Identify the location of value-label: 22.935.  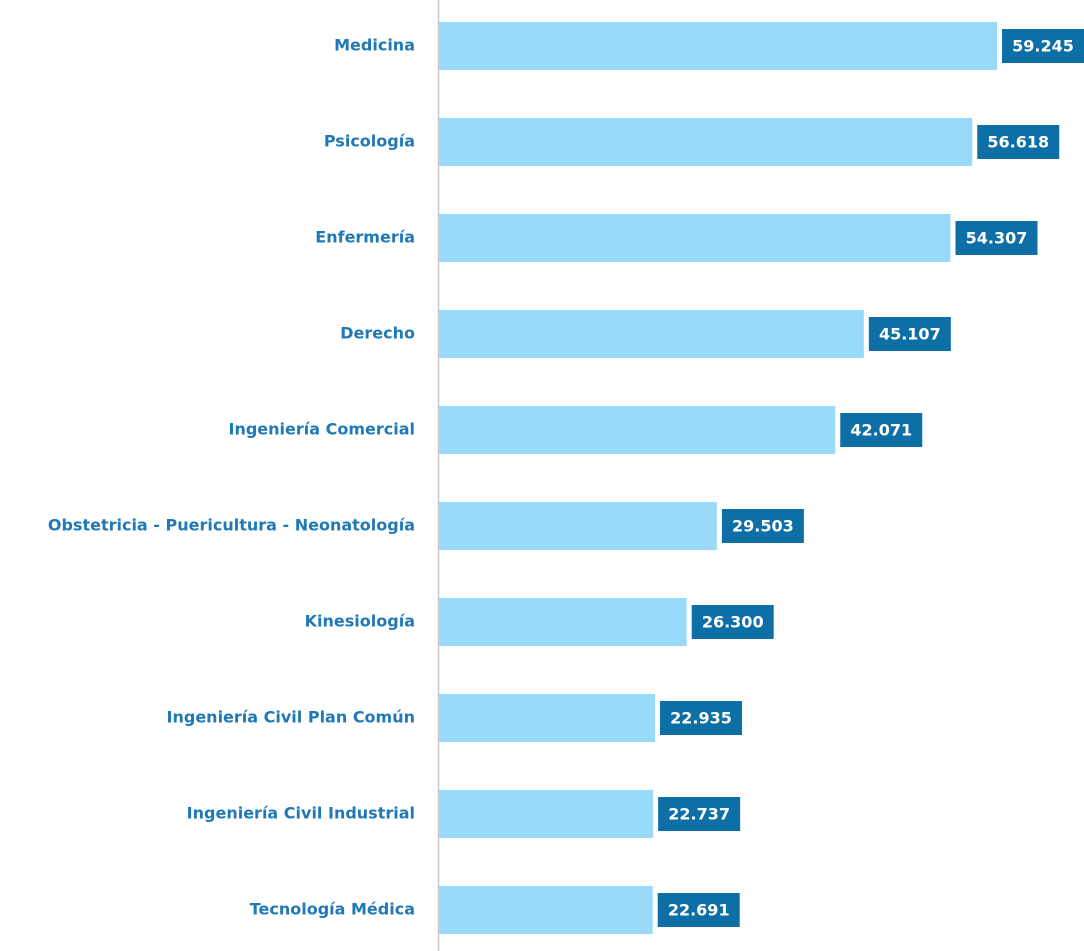
(701, 718).